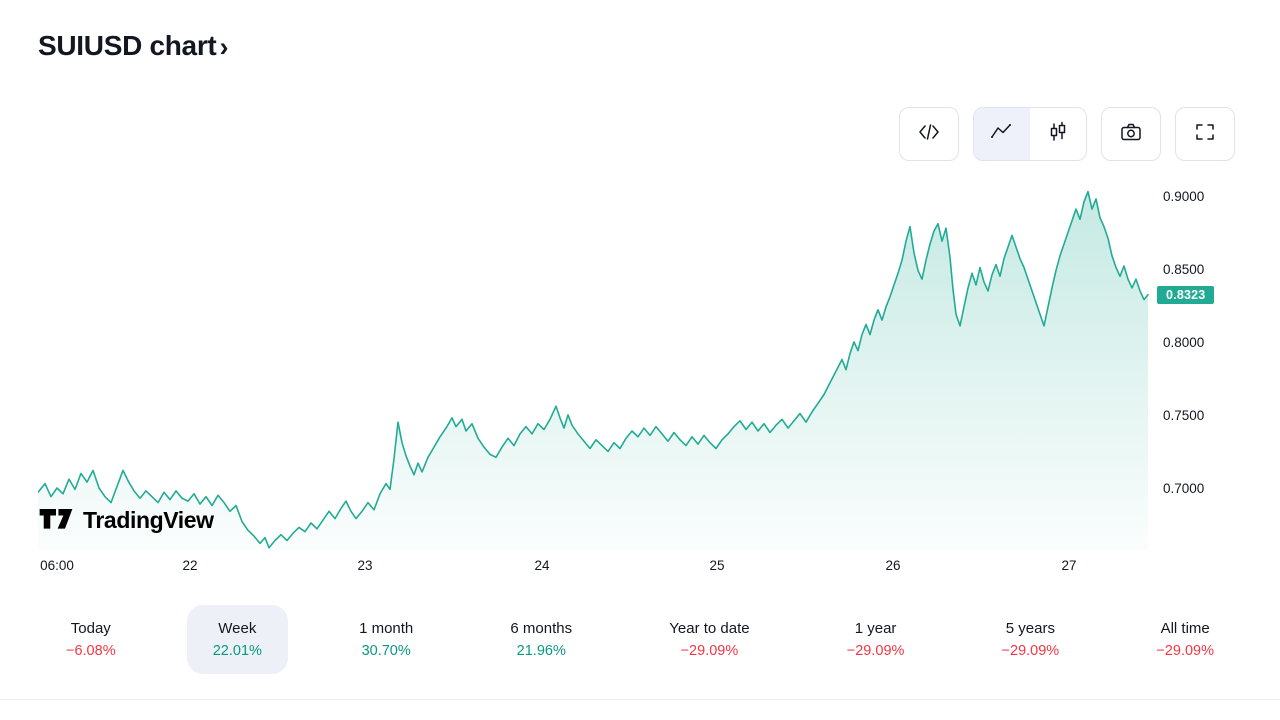 The image size is (1280, 720). Describe the element at coordinates (640, 566) in the screenshot. I see `time-axis: 06:00 22 23 24 25 26 27` at that location.